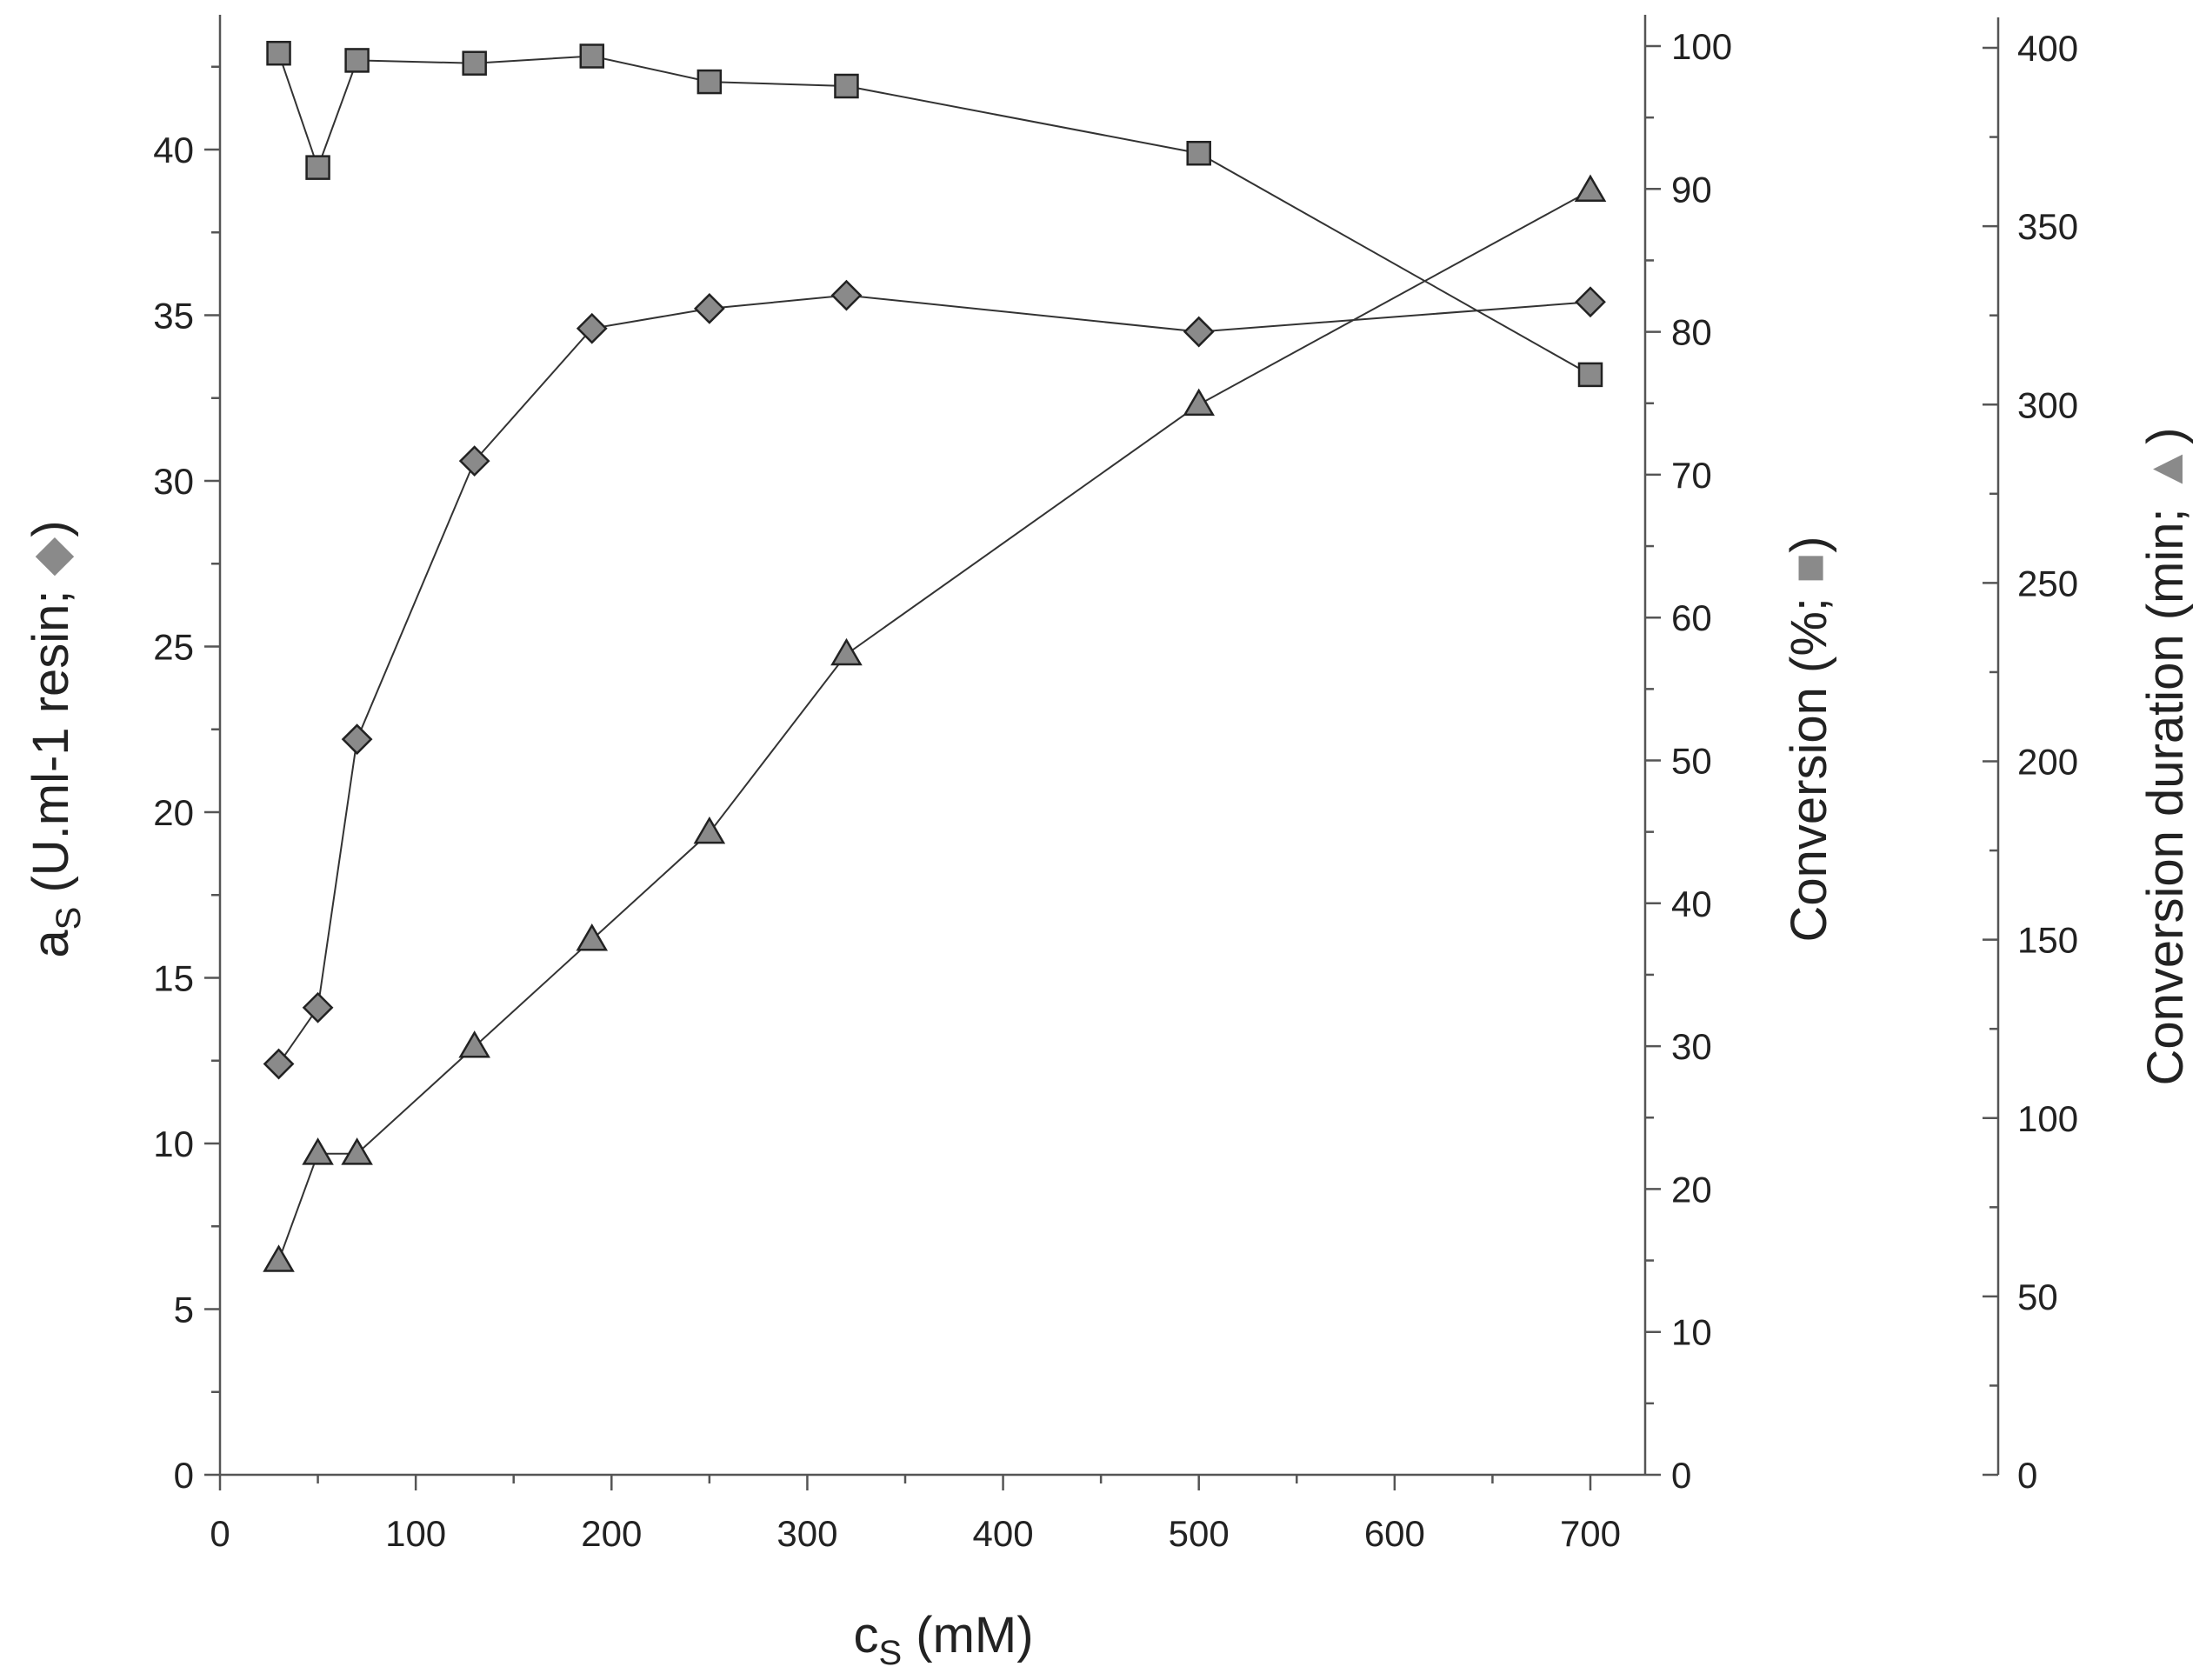 Image resolution: width=2206 pixels, height=1680 pixels. I want to click on conversion-axis-title-text: Conversion (%; ■), so click(1809, 740).